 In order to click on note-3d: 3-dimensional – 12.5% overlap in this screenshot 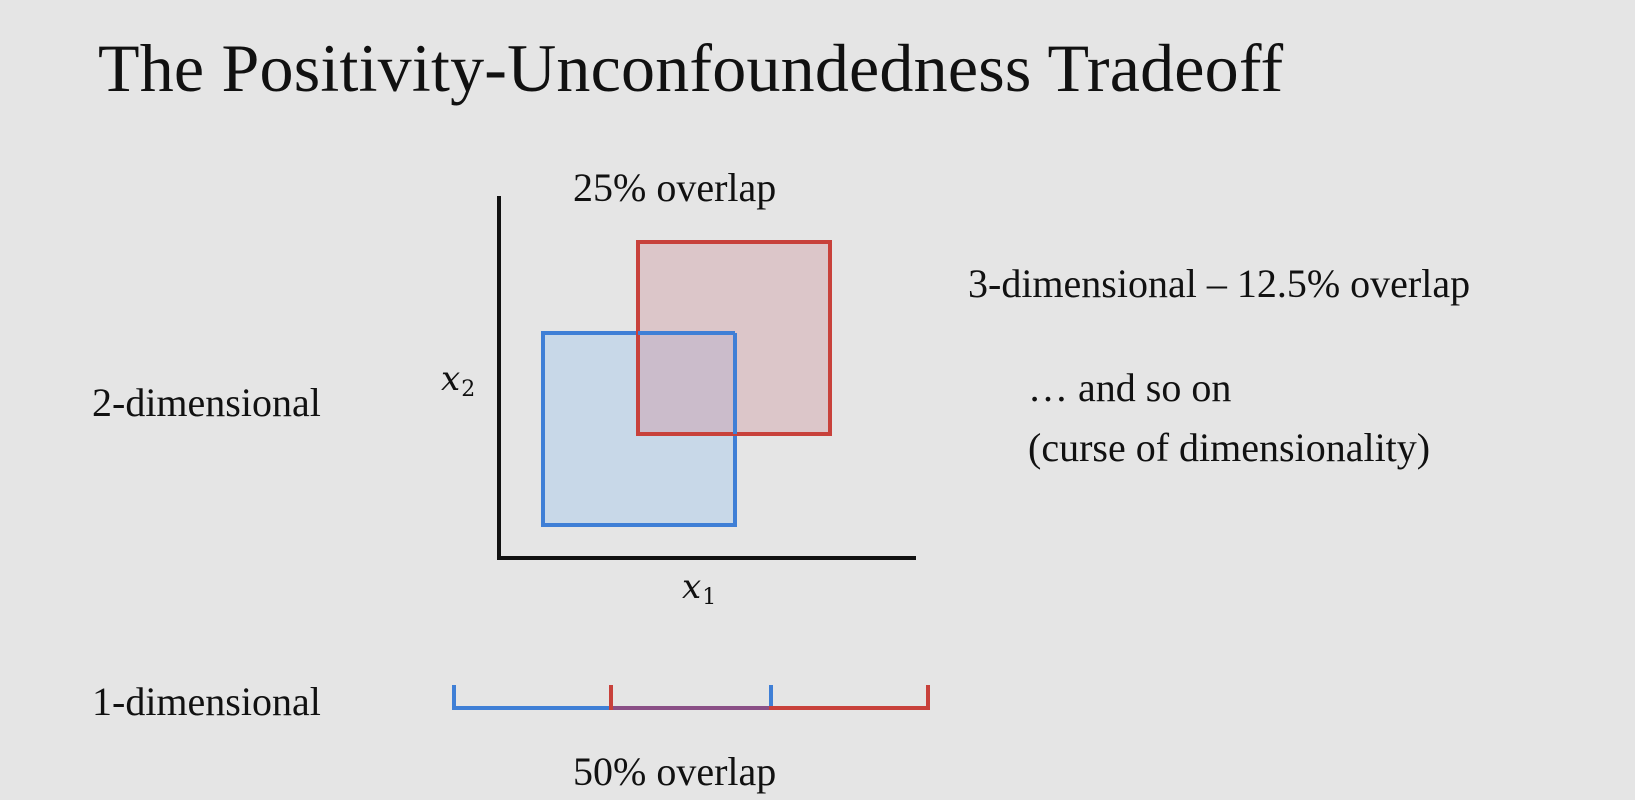, I will do `click(1219, 283)`.